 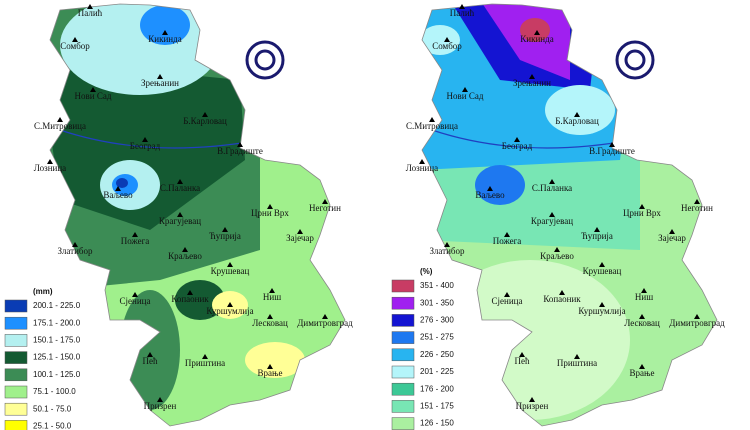 I want to click on city-label: В.Градиште, so click(x=240, y=151).